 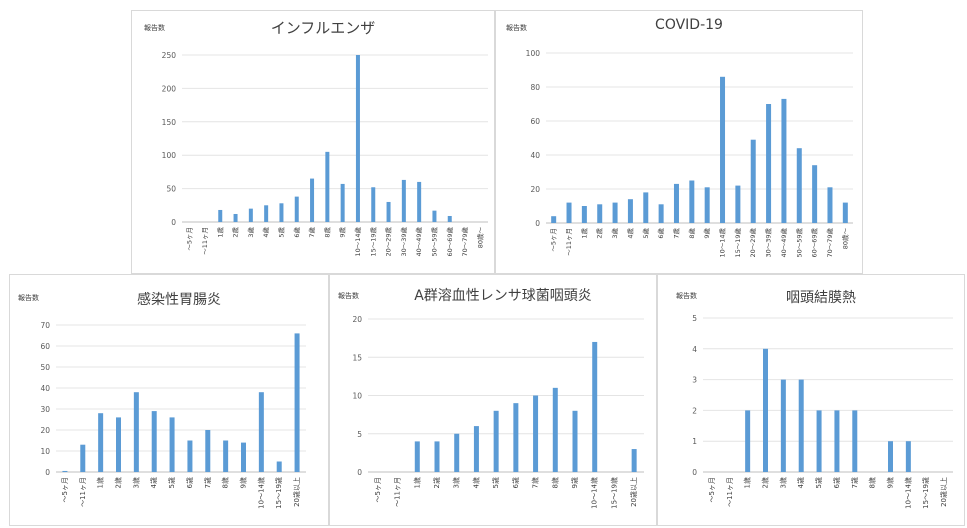 I want to click on y-tick-label: 3, so click(x=694, y=380).